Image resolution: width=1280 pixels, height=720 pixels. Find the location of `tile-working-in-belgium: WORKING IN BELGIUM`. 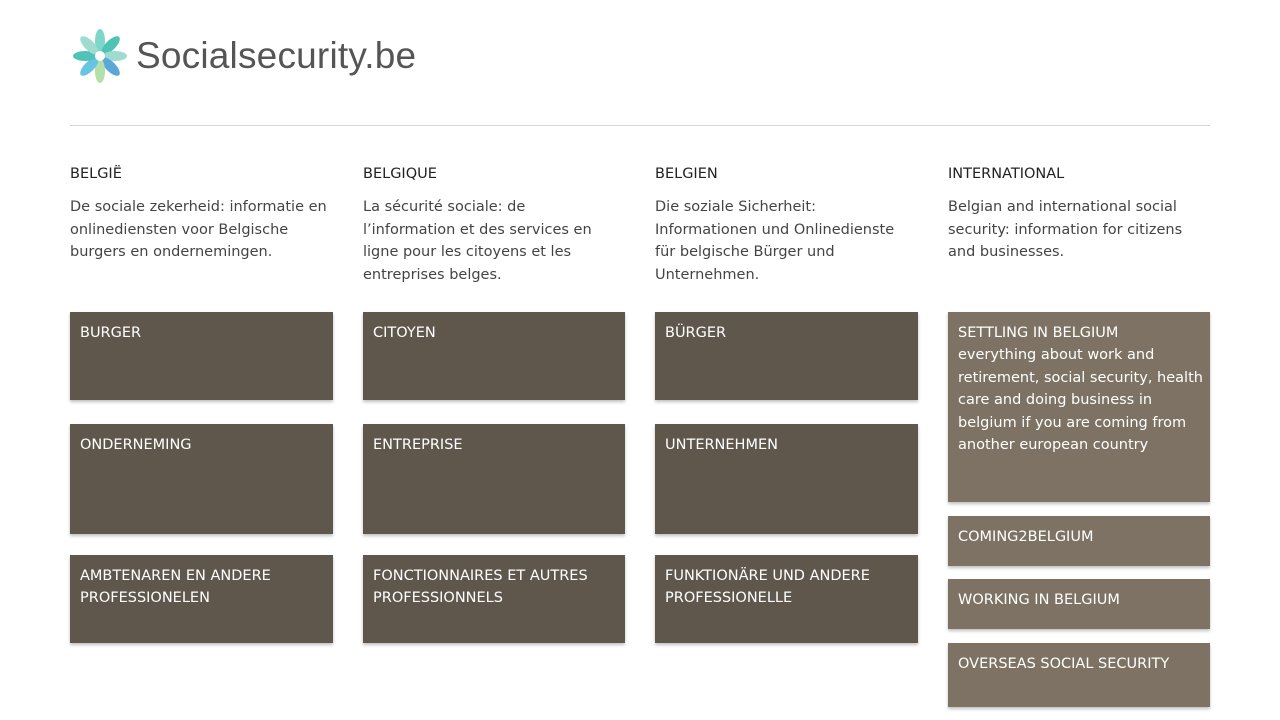

tile-working-in-belgium: WORKING IN BELGIUM is located at coordinates (1079, 604).